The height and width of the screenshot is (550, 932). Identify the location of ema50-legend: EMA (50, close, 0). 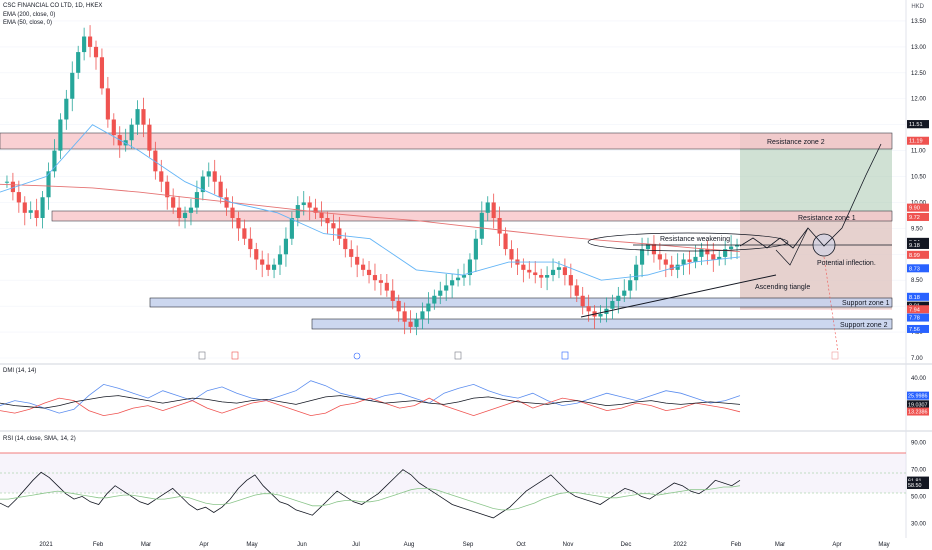
(28, 23).